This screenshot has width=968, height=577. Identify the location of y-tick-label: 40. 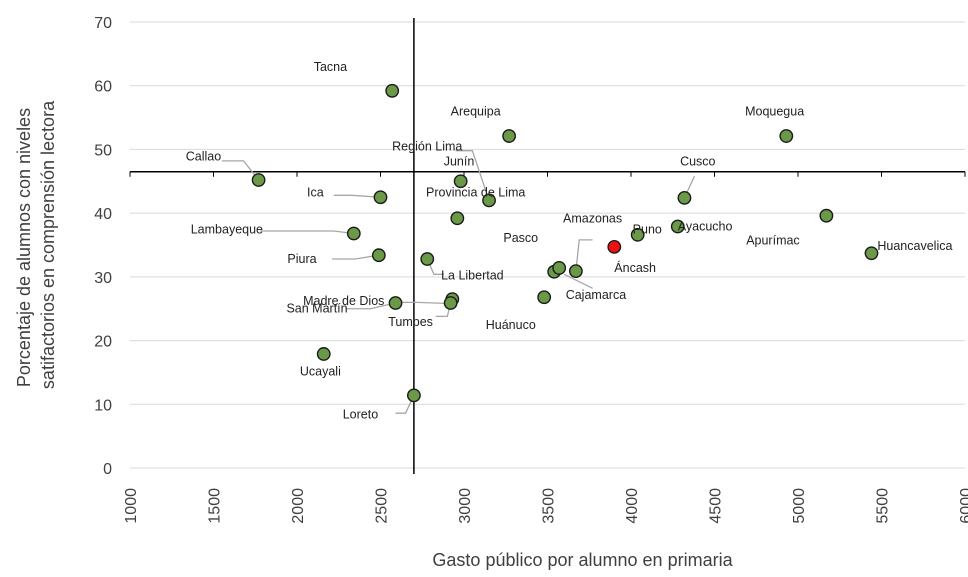
(103, 214).